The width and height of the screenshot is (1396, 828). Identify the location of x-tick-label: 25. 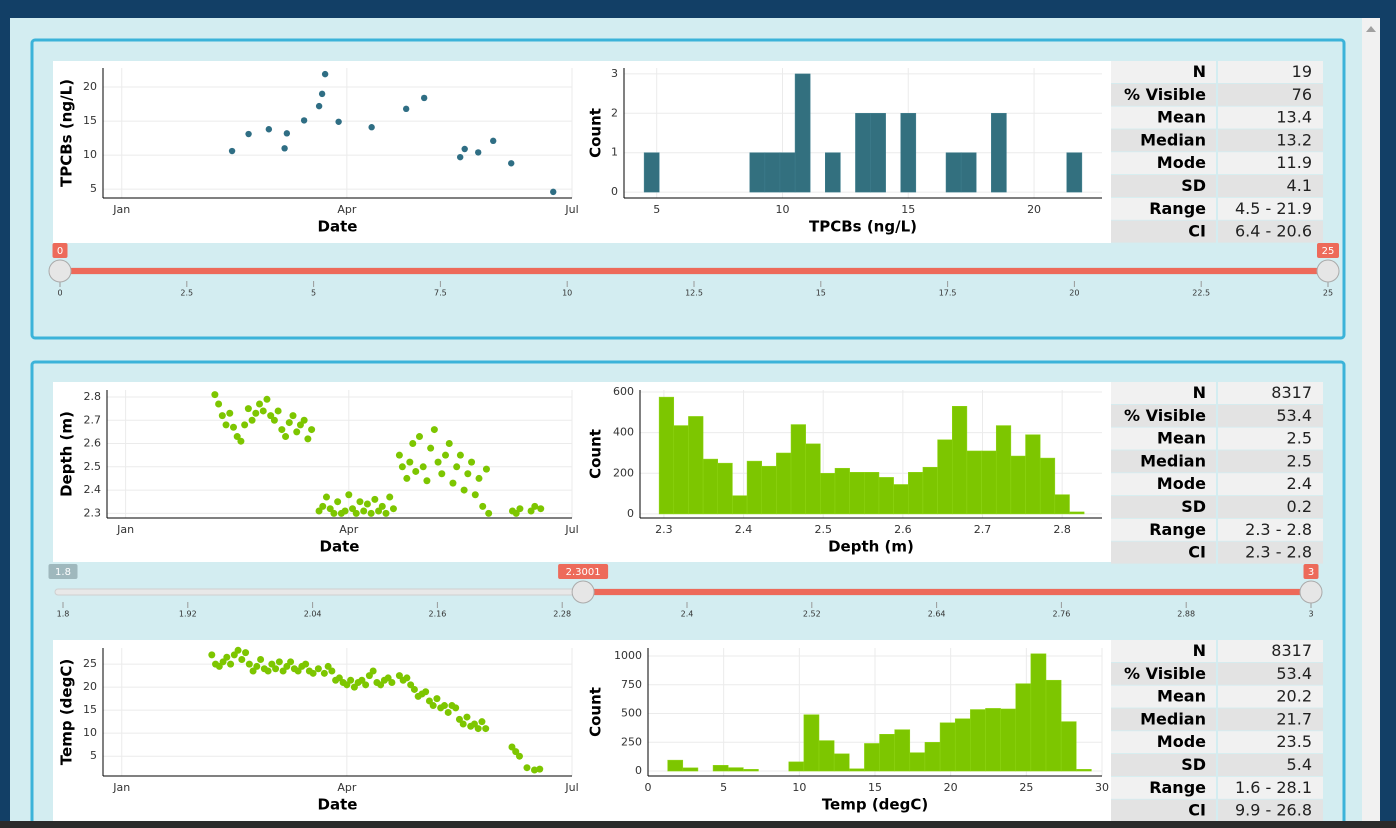
(1026, 787).